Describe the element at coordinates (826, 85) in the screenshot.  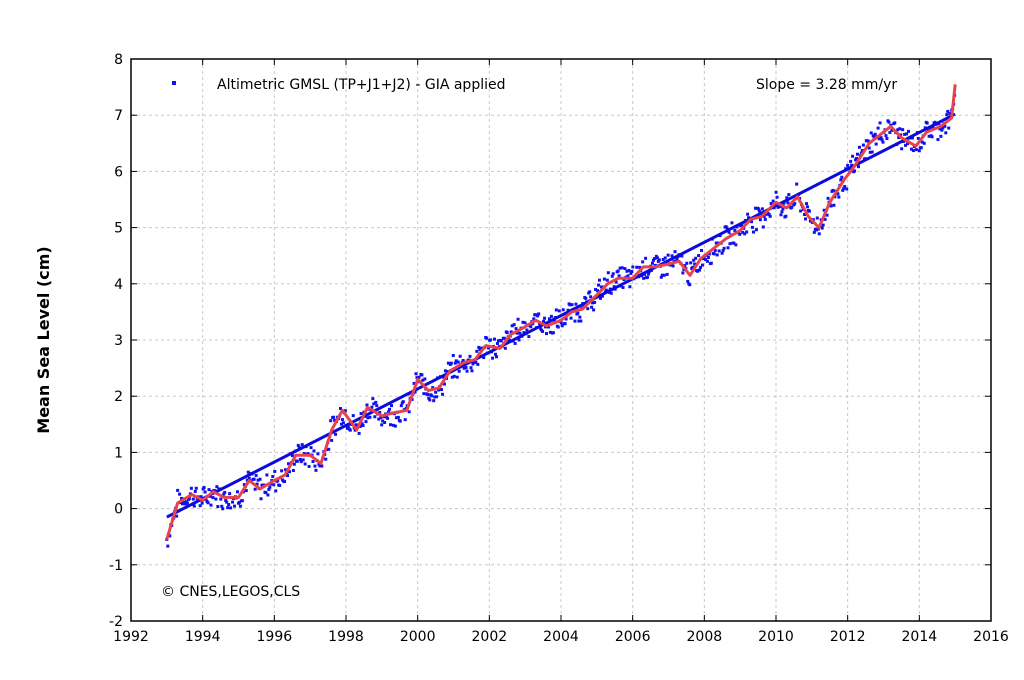
I see `slope-annotation: Slope = 3.28 mm/yr` at that location.